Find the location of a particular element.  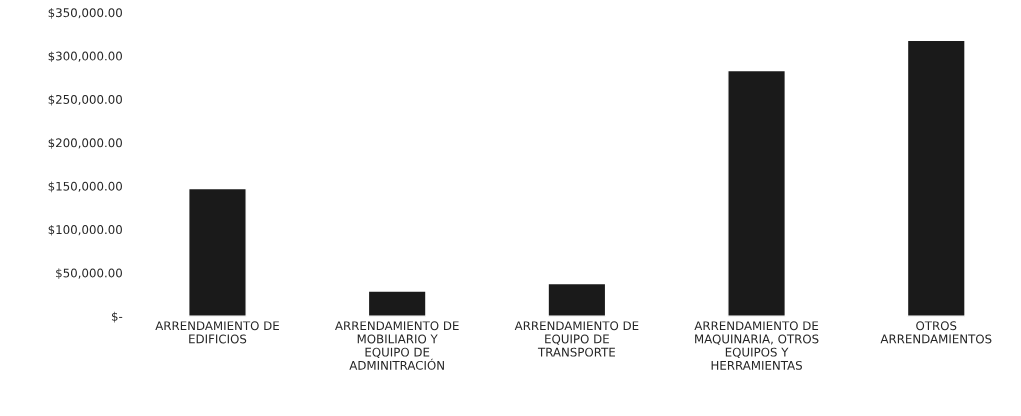

y-tick-label: $300,000.00 is located at coordinates (85, 57).